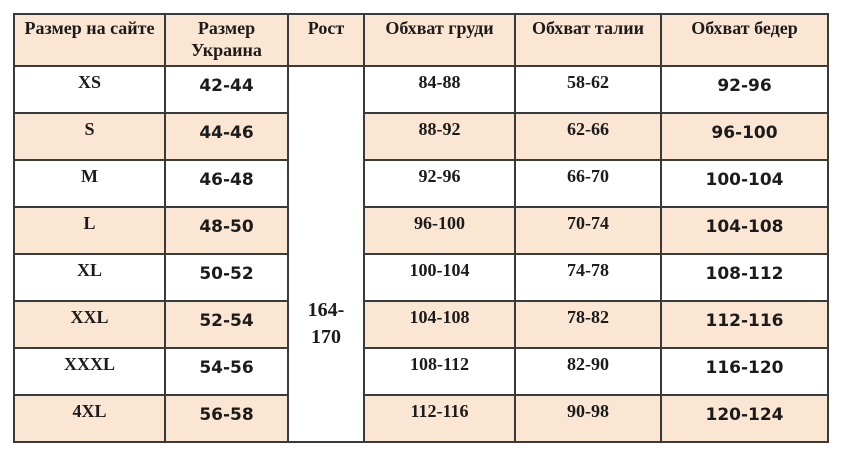 The height and width of the screenshot is (475, 850). I want to click on cell-hips: 108-112, so click(744, 277).